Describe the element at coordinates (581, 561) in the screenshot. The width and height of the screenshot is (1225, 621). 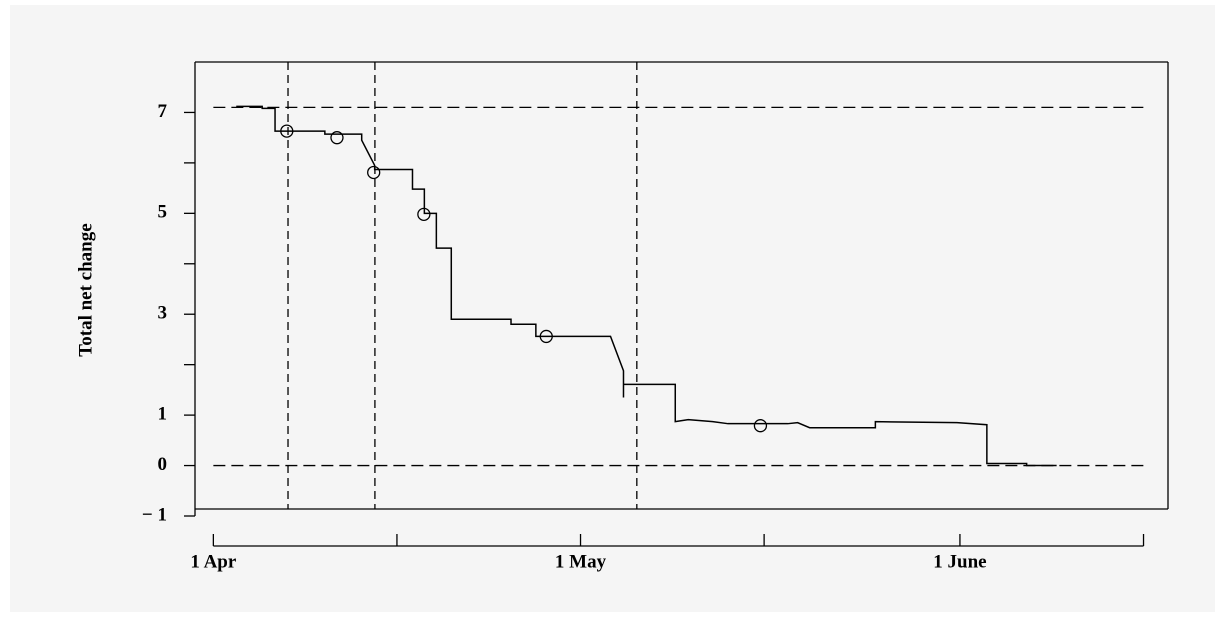
I see `x-tick-label: 1 May` at that location.